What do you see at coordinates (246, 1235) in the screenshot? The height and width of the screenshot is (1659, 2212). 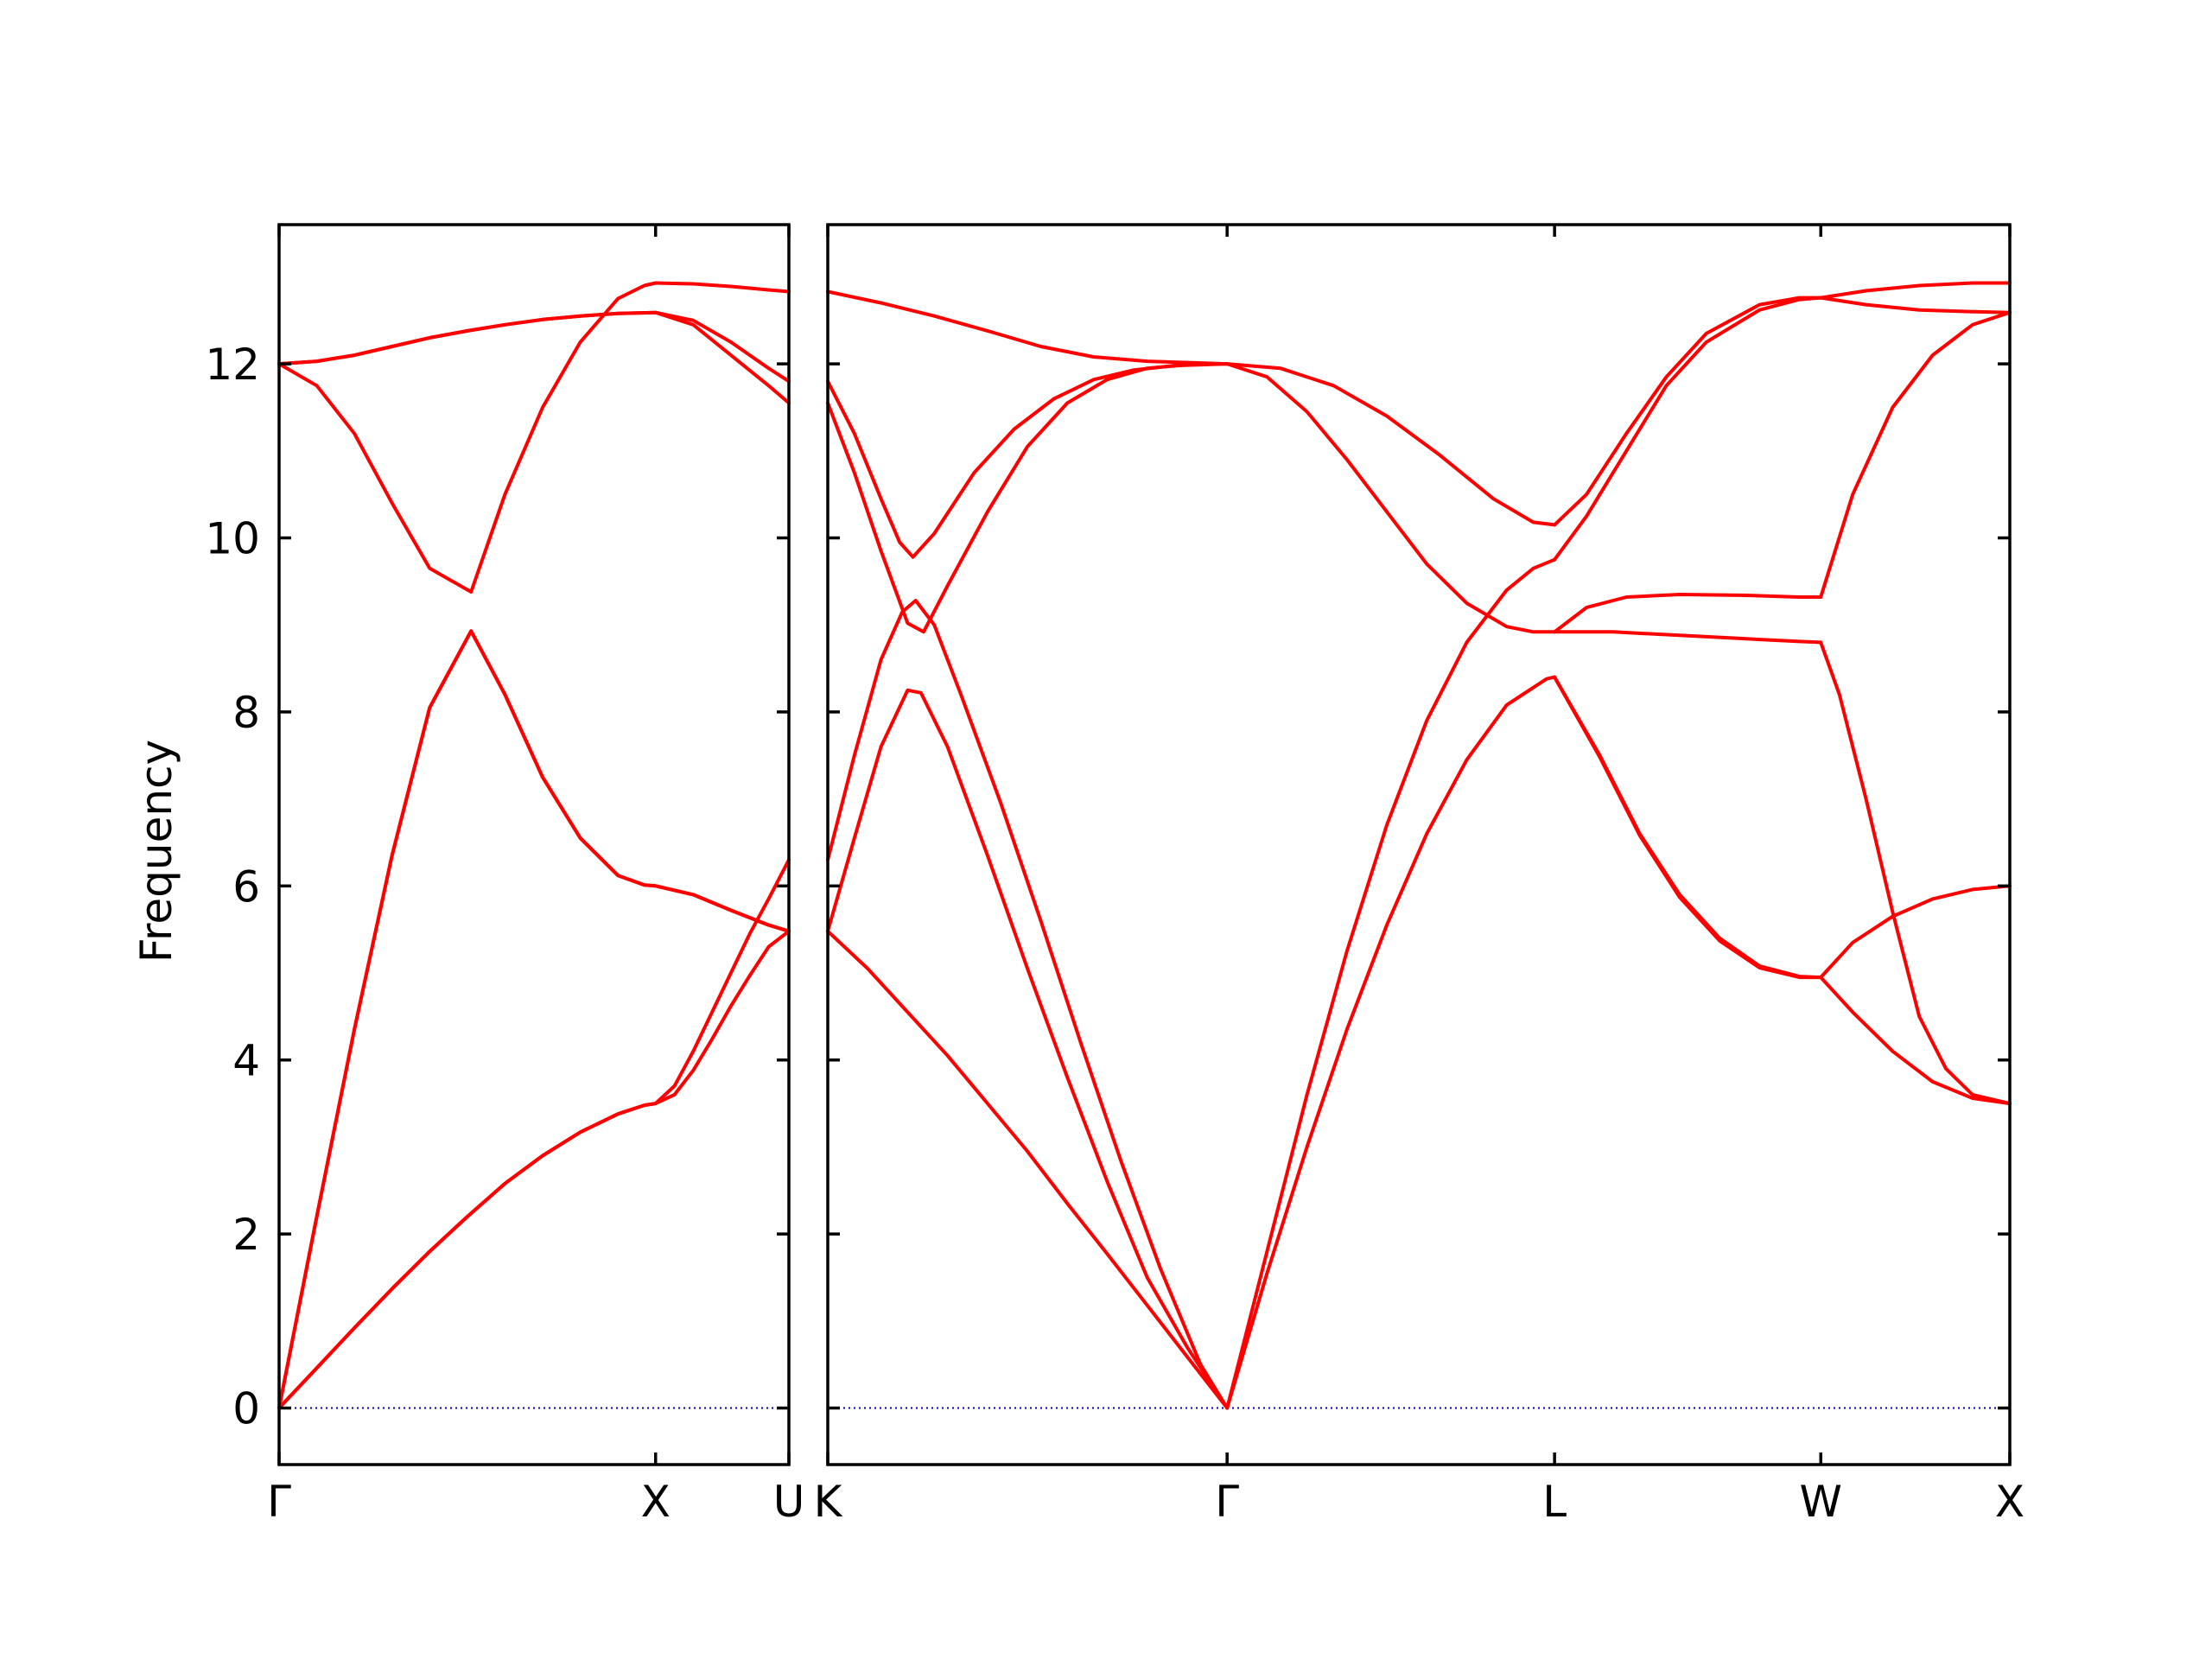 I see `y-tick-label: 2` at bounding box center [246, 1235].